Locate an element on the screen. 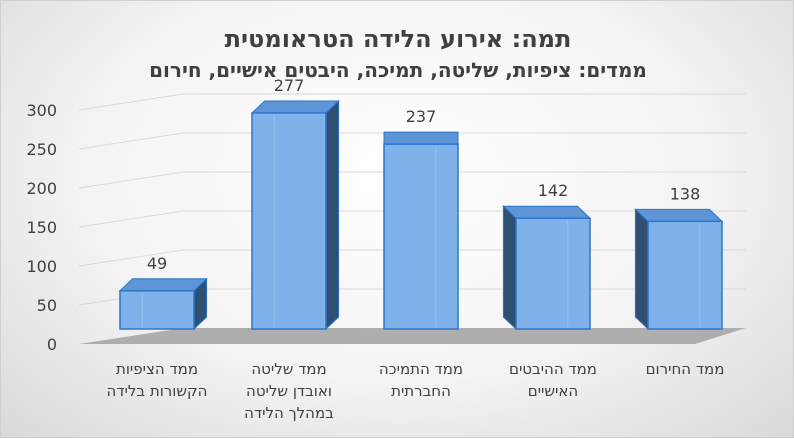 The height and width of the screenshot is (439, 794). y-tick-label: 200 is located at coordinates (41, 188).